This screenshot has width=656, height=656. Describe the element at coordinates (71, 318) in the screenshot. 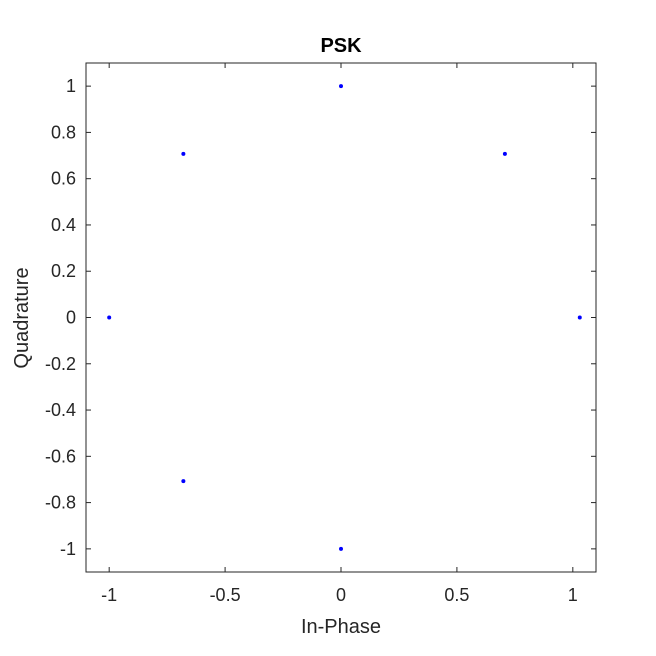

I see `y-tick-label: 0` at that location.